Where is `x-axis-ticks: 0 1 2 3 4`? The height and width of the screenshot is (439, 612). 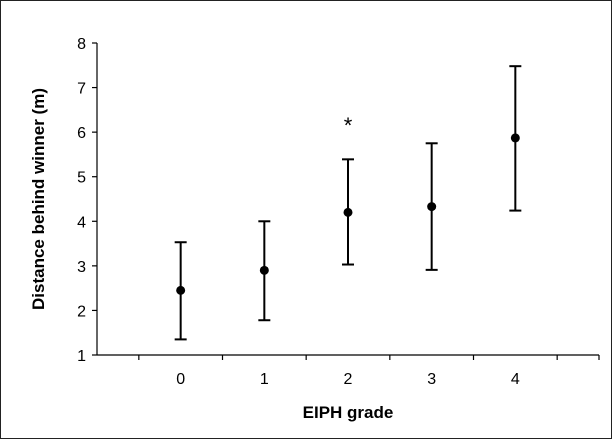
x-axis-ticks: 0 1 2 3 4 is located at coordinates (369, 371).